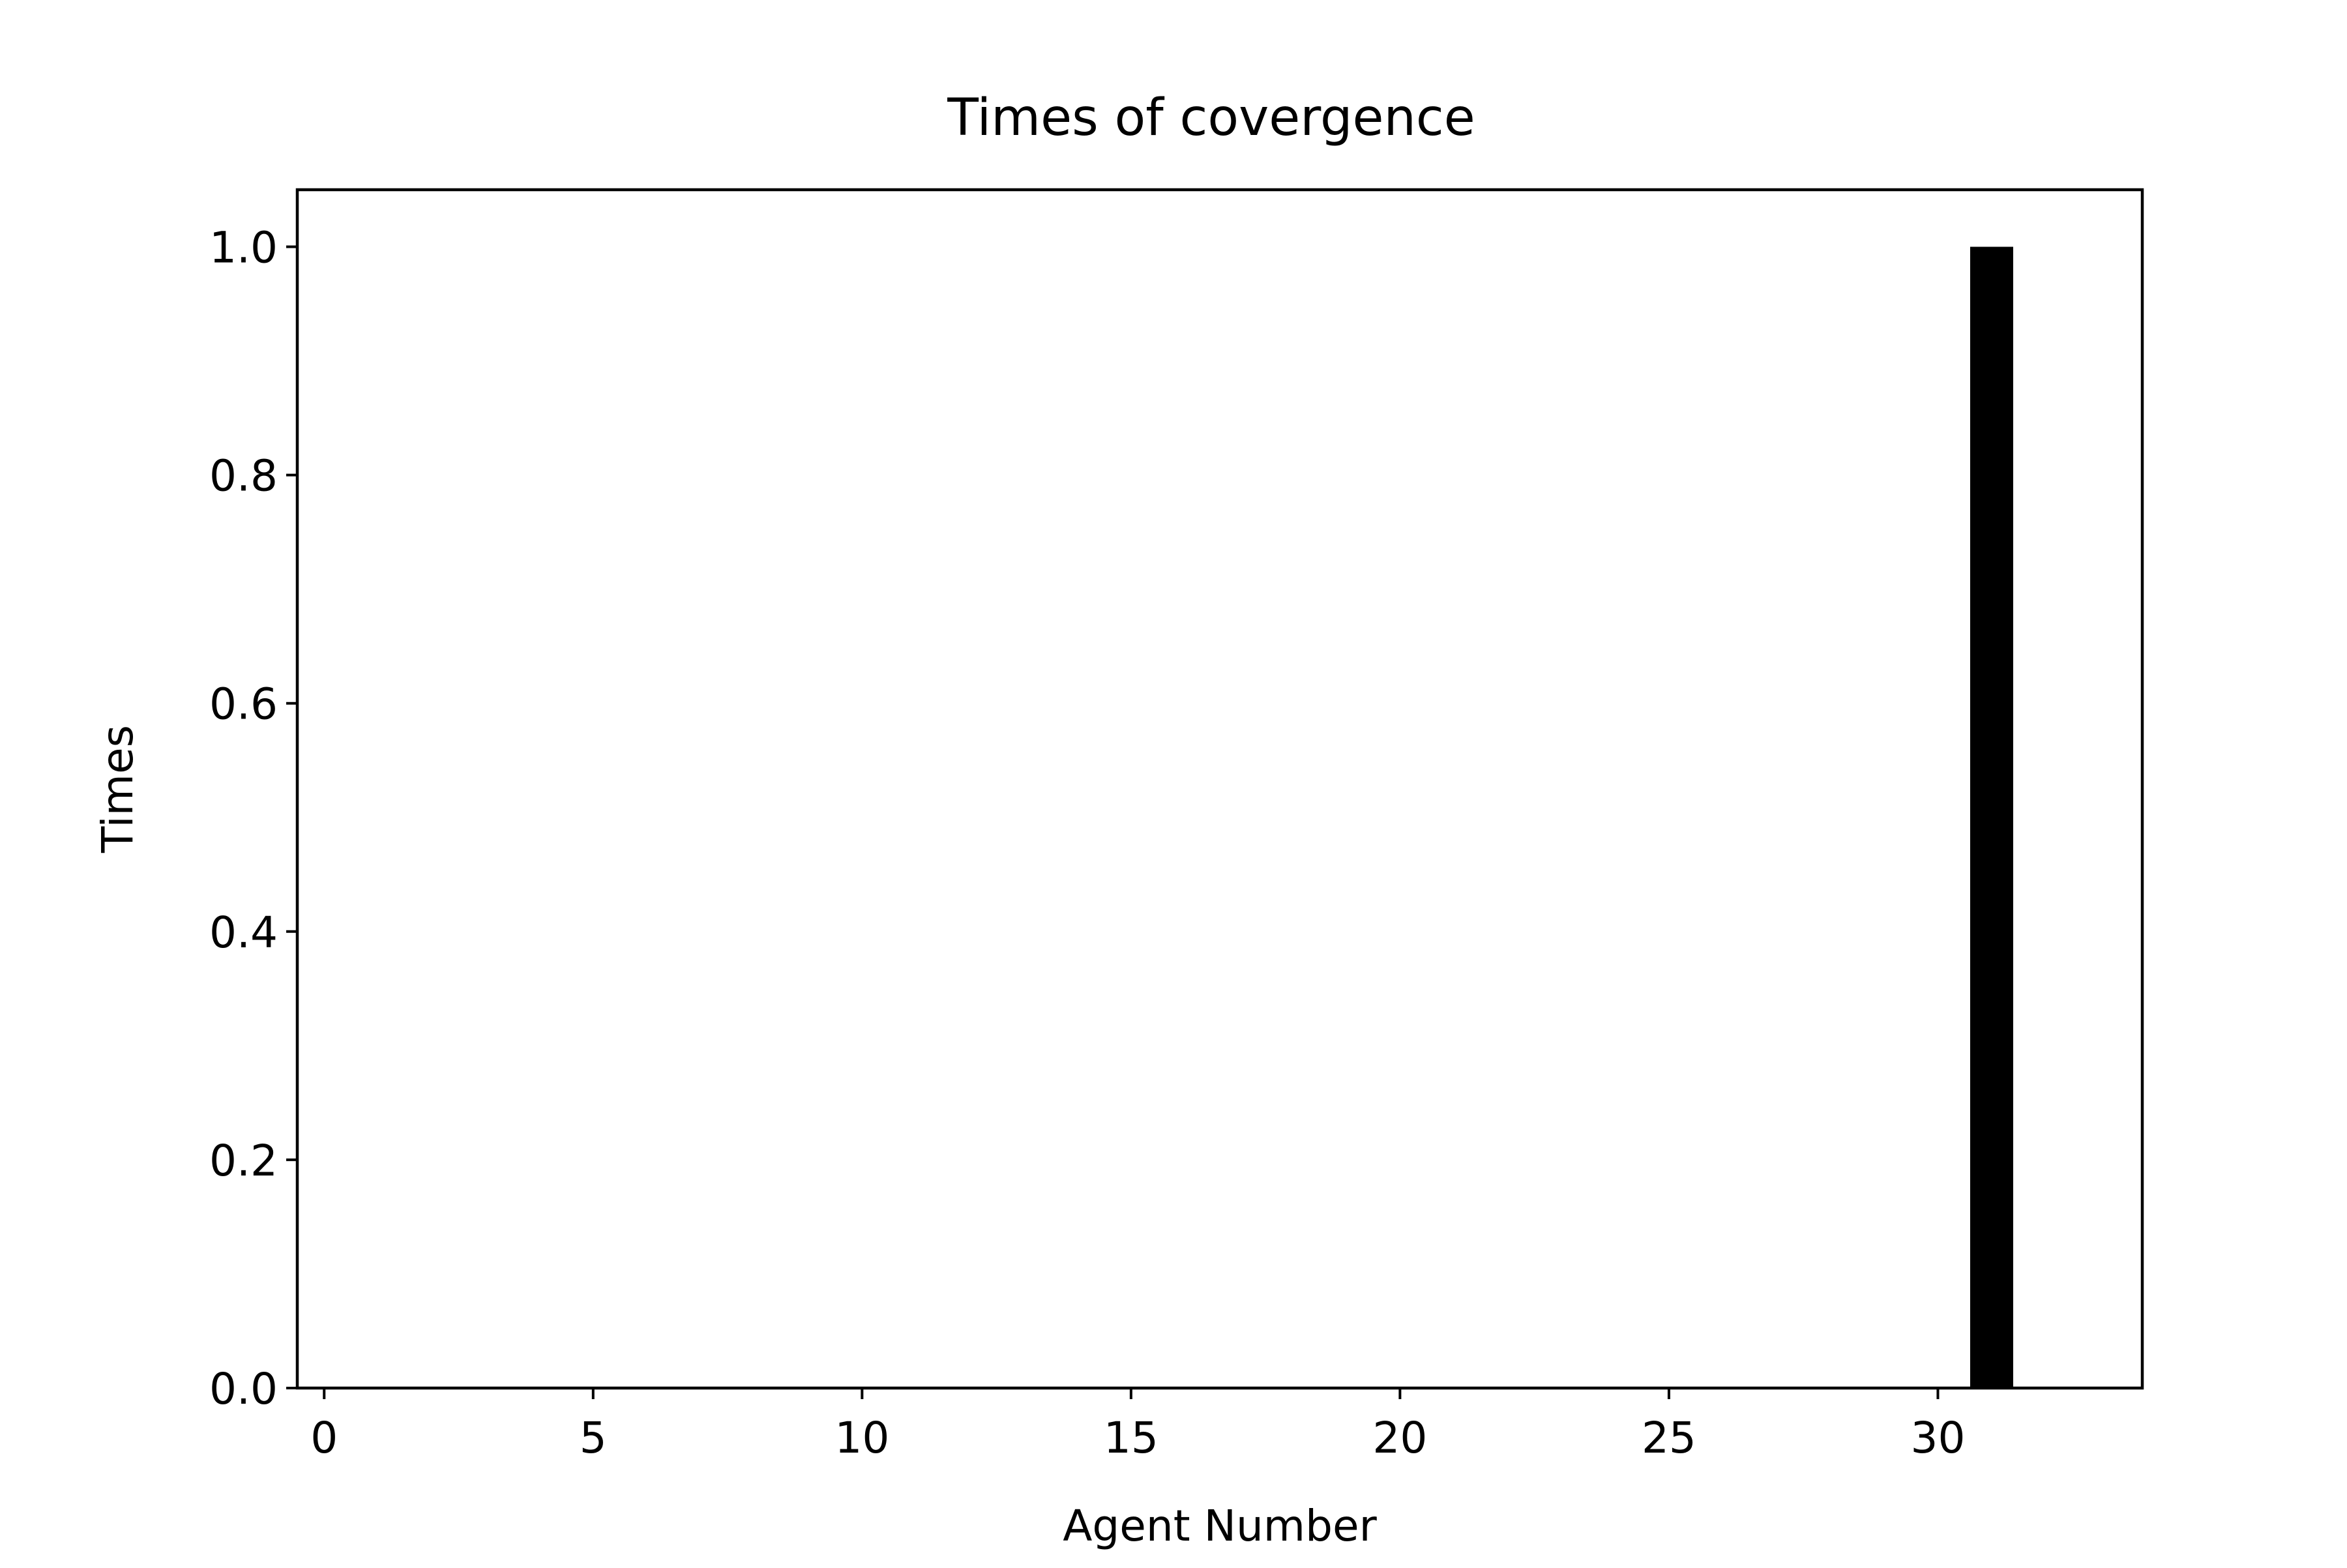 Image resolution: width=2347 pixels, height=1568 pixels. What do you see at coordinates (1669, 1438) in the screenshot?
I see `x-tick-label: 25` at bounding box center [1669, 1438].